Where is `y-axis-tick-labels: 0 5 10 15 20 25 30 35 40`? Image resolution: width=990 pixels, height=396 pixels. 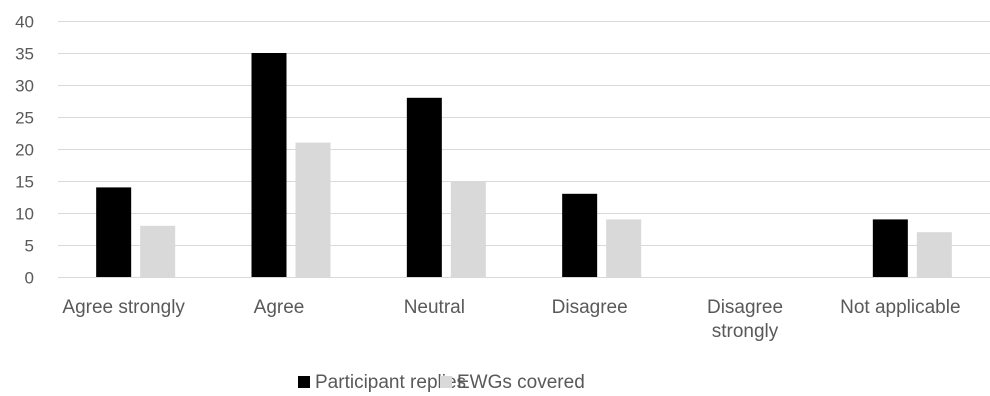
y-axis-tick-labels: 0 5 10 15 20 25 30 35 40 is located at coordinates (24, 150).